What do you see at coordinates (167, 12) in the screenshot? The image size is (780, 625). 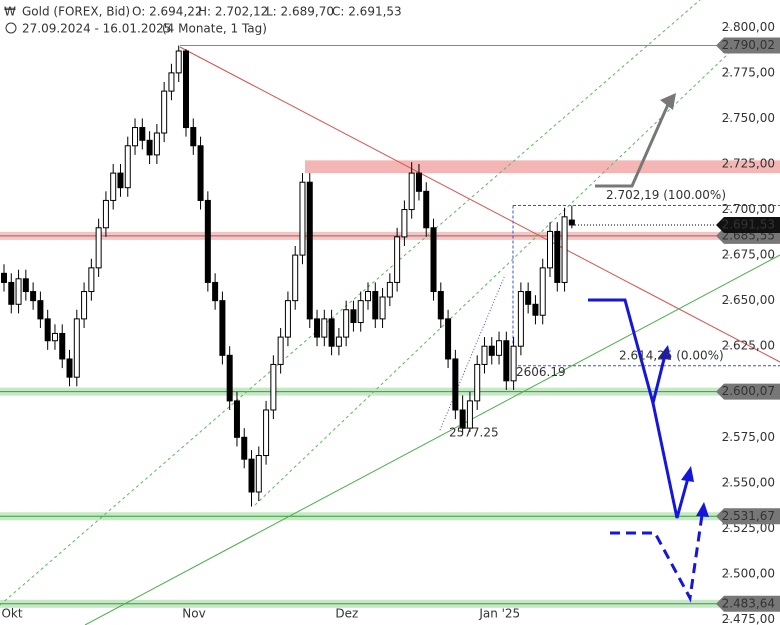 I see `ohlc: O: 2.694,22` at bounding box center [167, 12].